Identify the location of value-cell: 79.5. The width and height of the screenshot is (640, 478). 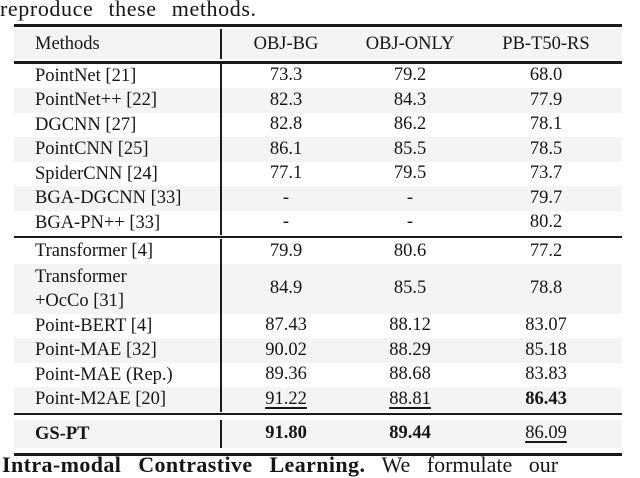
(410, 173).